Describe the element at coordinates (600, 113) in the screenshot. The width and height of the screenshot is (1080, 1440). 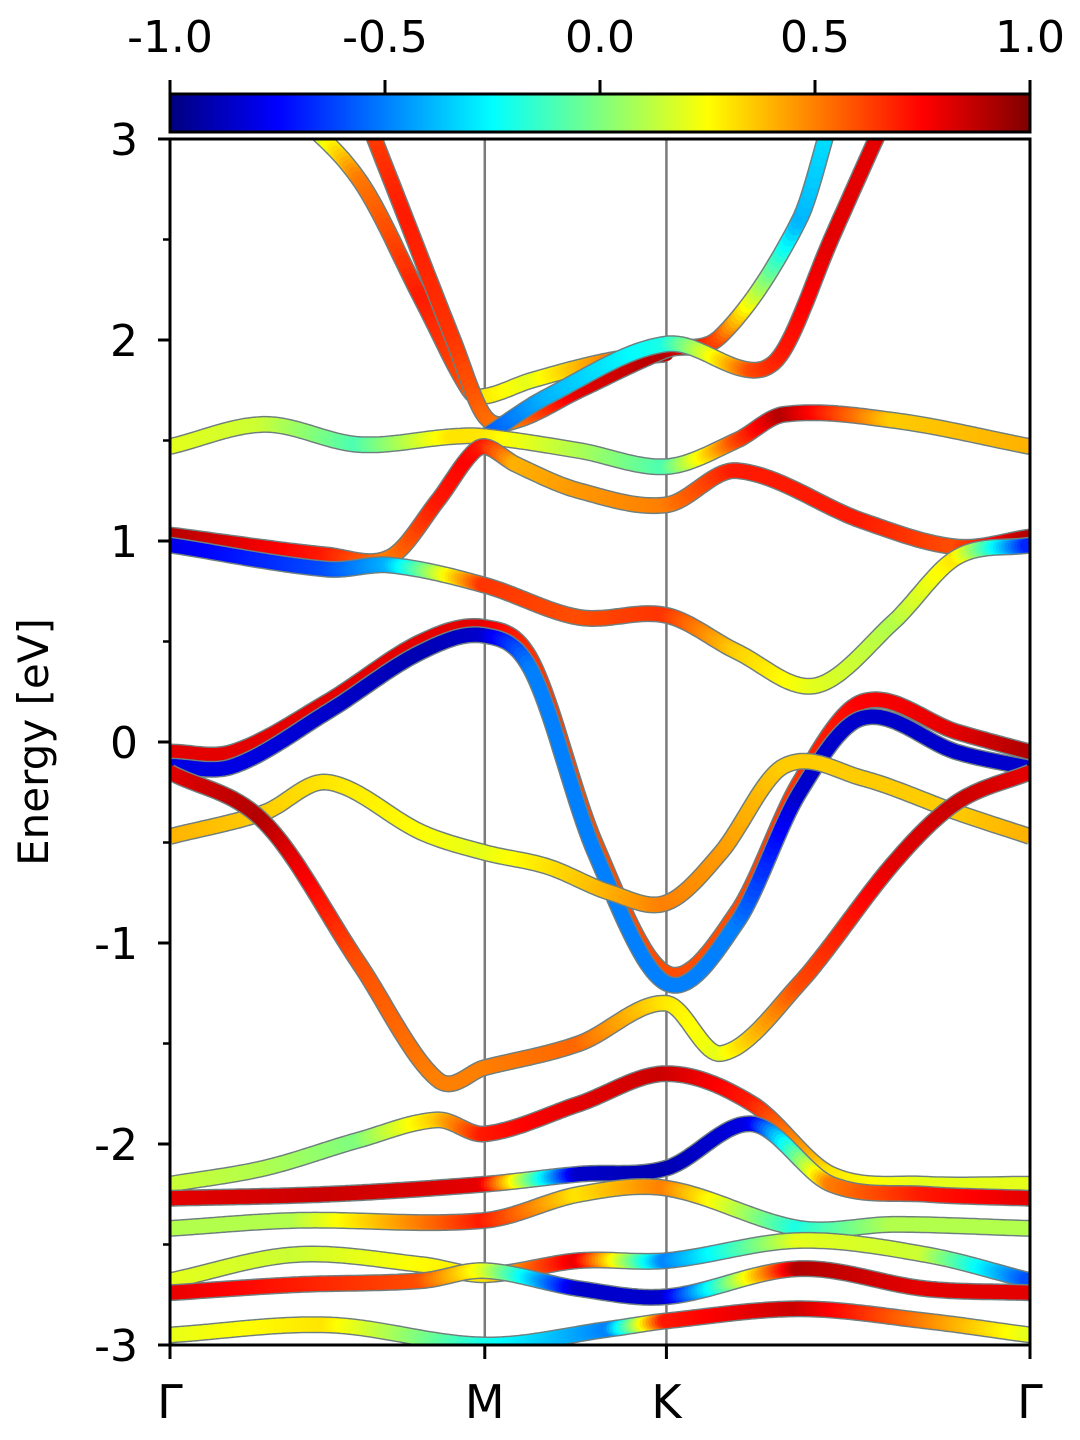
I see `colorbar` at that location.